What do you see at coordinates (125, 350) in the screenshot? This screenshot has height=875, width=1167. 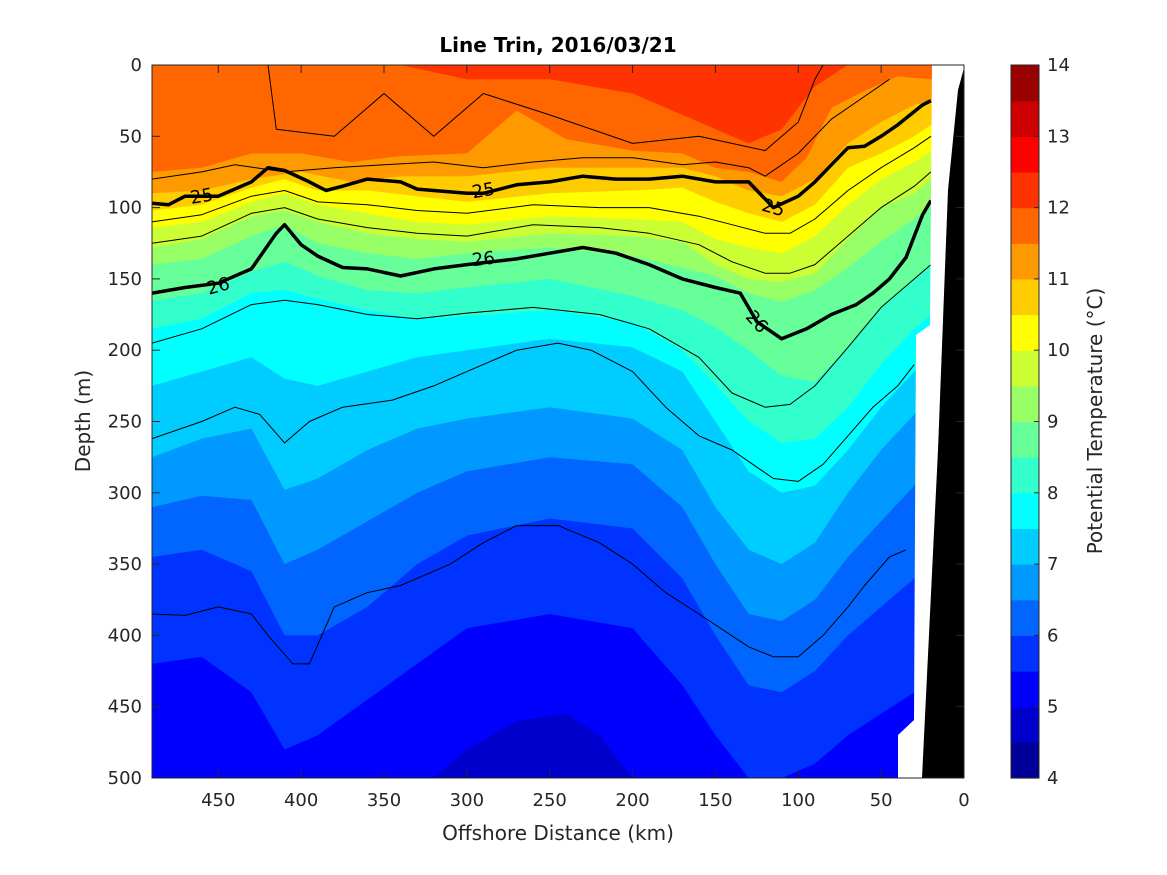 I see `y-tick-label-4: 200` at bounding box center [125, 350].